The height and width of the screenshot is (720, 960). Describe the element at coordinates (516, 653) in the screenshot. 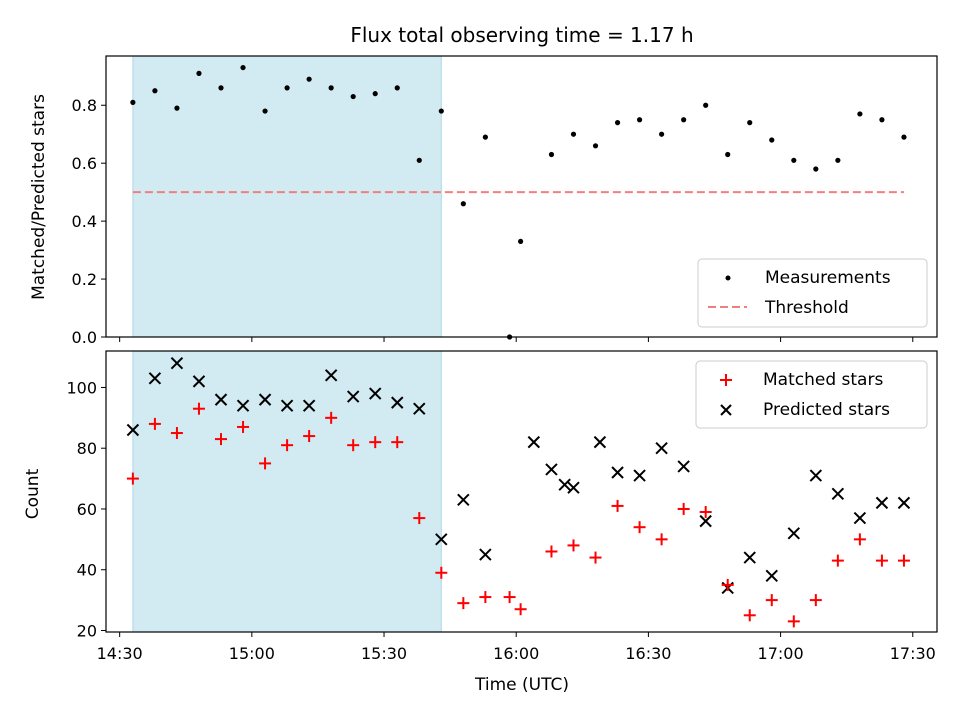

I see `x-tick-label: 16:00` at that location.